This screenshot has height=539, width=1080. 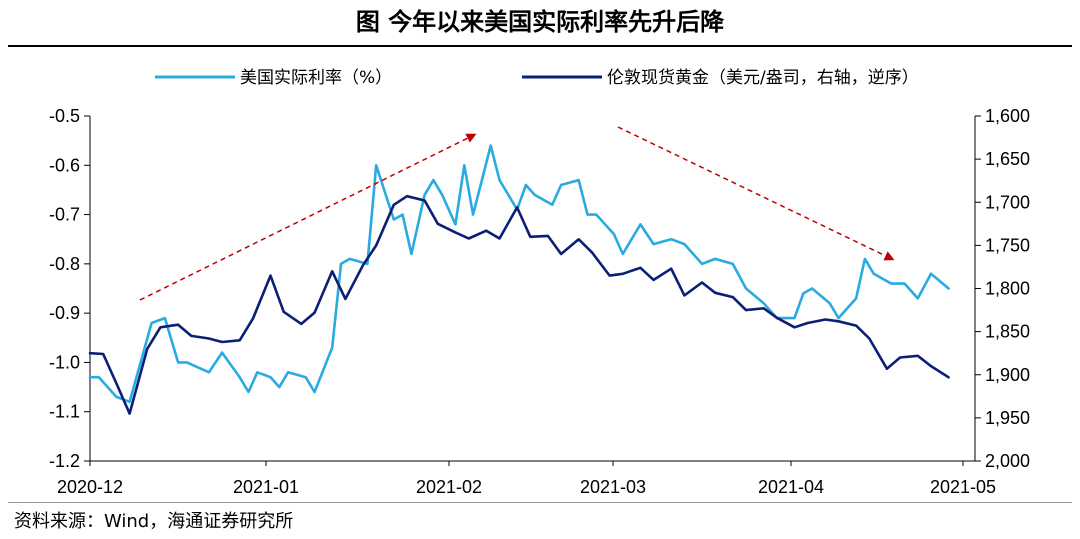 What do you see at coordinates (1007, 289) in the screenshot?
I see `right-tick-label: 1,800` at bounding box center [1007, 289].